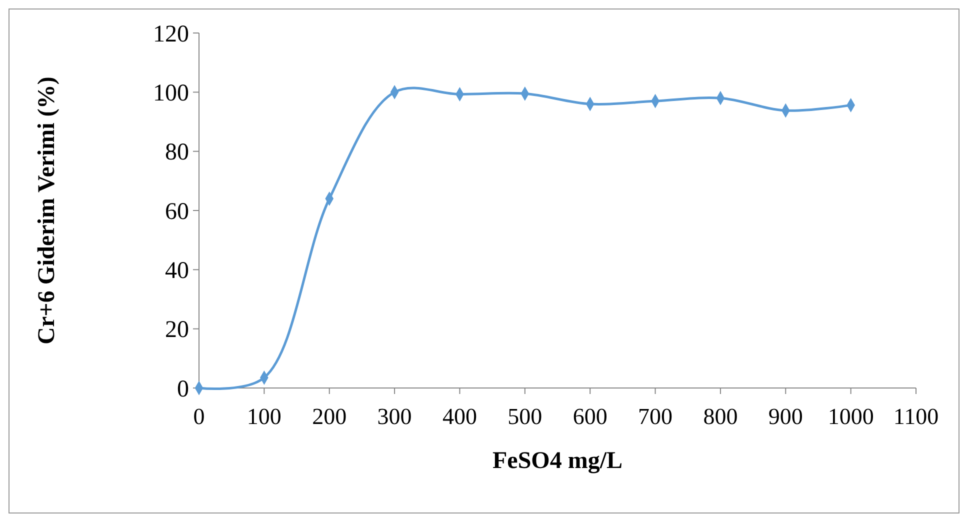 The height and width of the screenshot is (522, 968). What do you see at coordinates (47, 210) in the screenshot?
I see `y-axis-title: Cr+6 Giderim Verimi (%)` at bounding box center [47, 210].